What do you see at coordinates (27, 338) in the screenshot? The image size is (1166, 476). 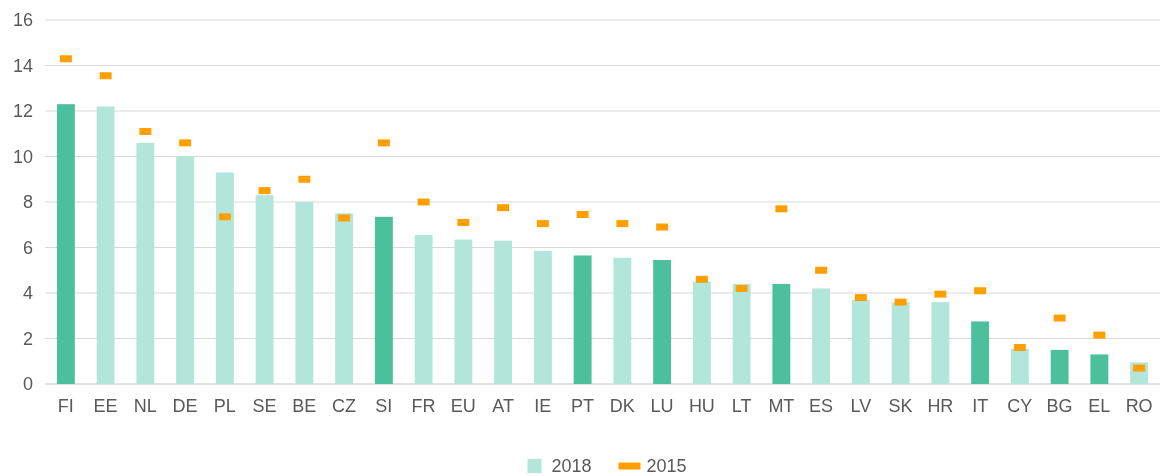 I see `y-tick-label: 2` at bounding box center [27, 338].